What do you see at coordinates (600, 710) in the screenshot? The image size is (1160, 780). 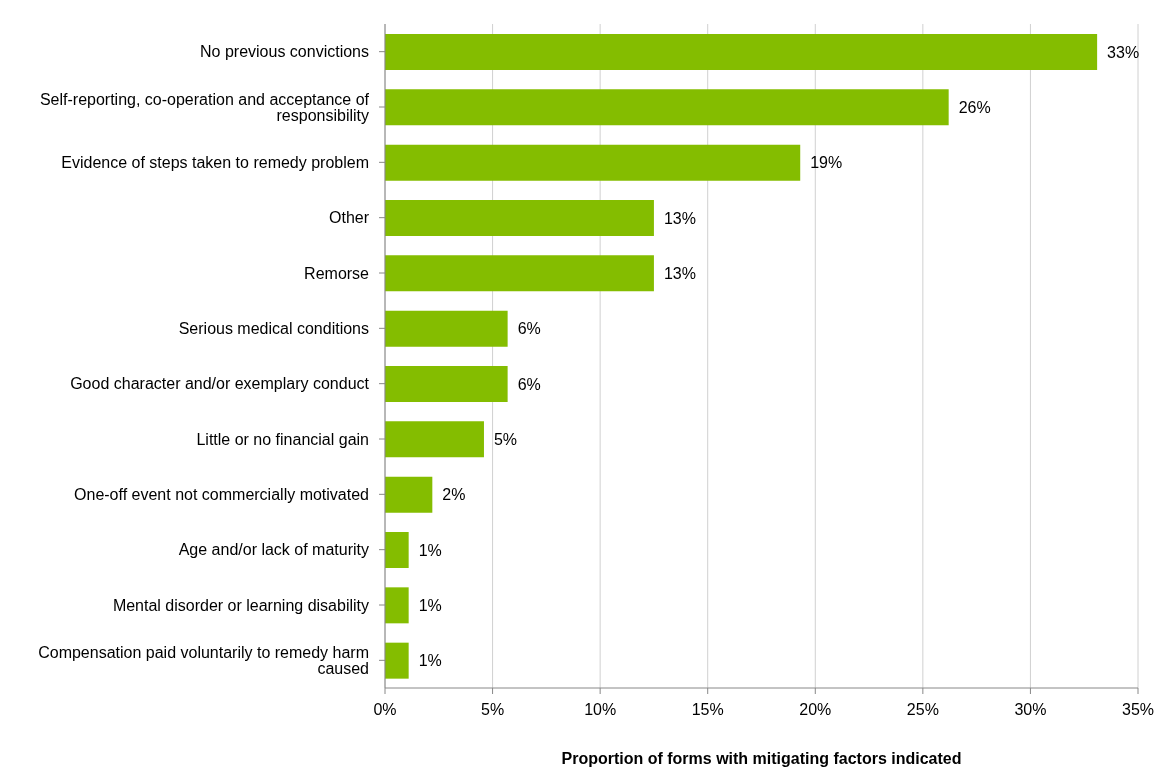 I see `x-tick-label: 10%` at bounding box center [600, 710].